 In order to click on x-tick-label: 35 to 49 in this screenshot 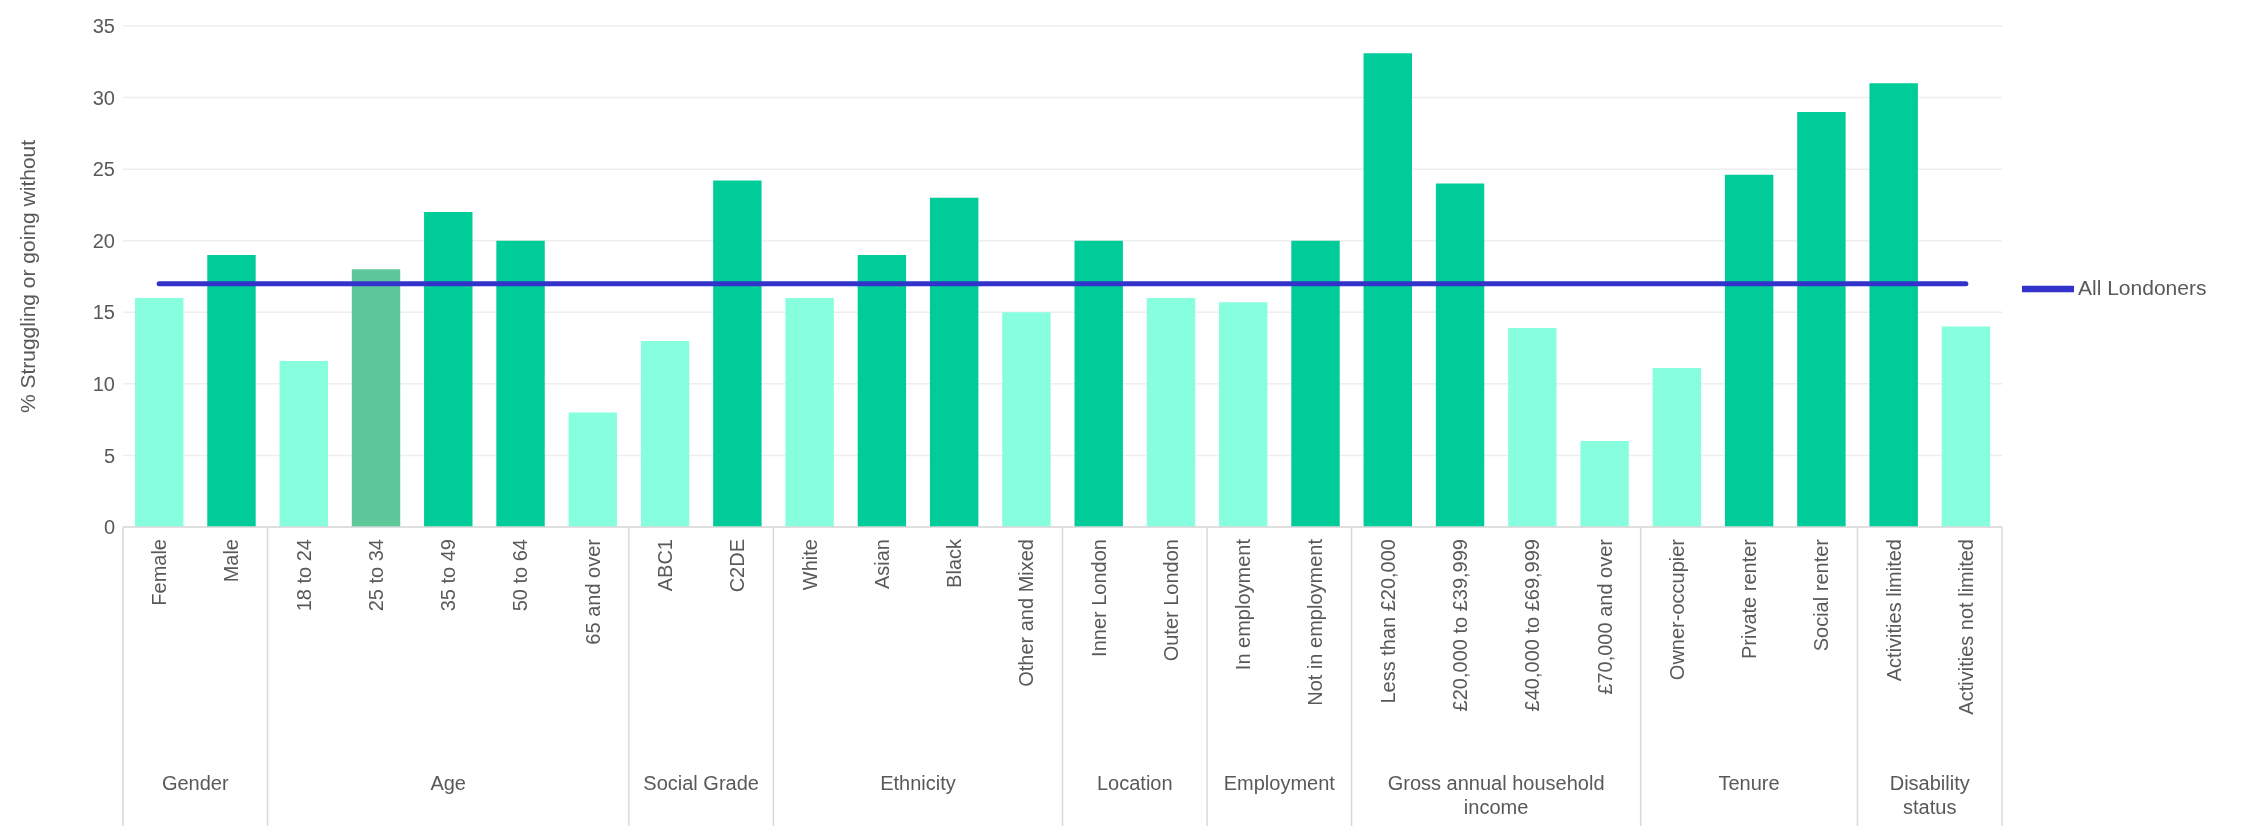, I will do `click(448, 575)`.